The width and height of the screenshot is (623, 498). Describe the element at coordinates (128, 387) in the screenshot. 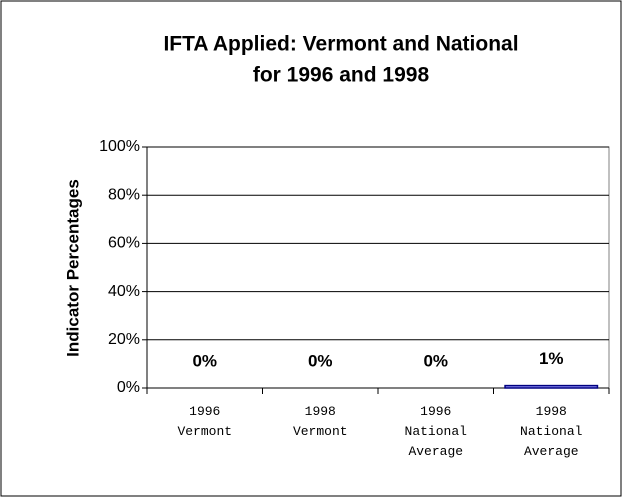

I see `y-tick-label: 0%` at that location.